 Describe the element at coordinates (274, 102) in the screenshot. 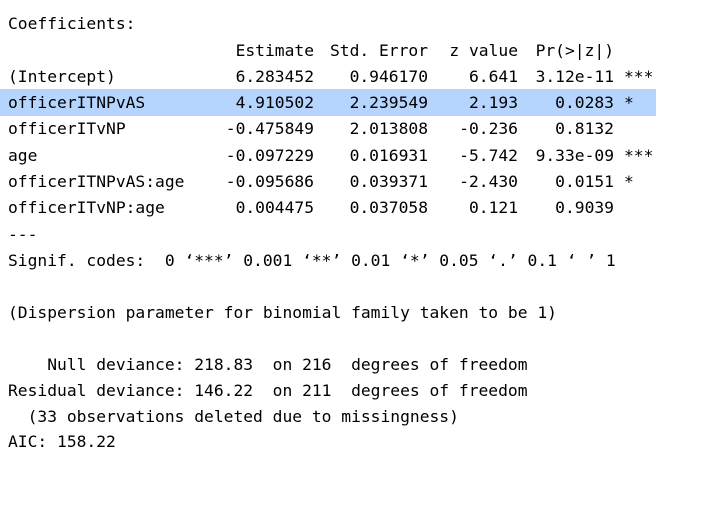

I see `estimate-cell: 4.910502` at that location.